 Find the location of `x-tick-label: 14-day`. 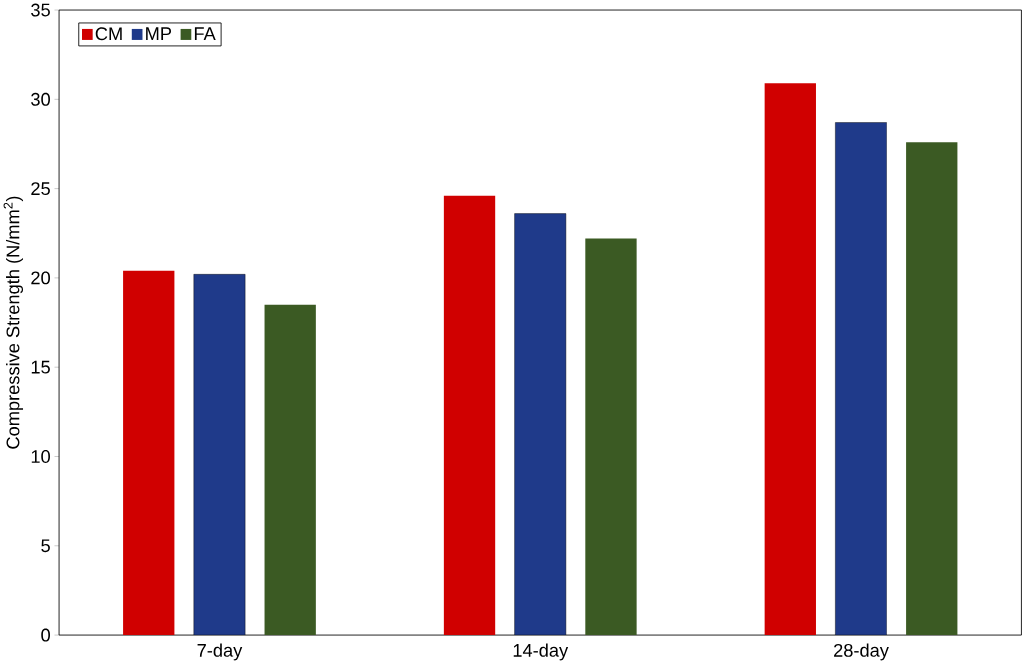

x-tick-label: 14-day is located at coordinates (541, 652).